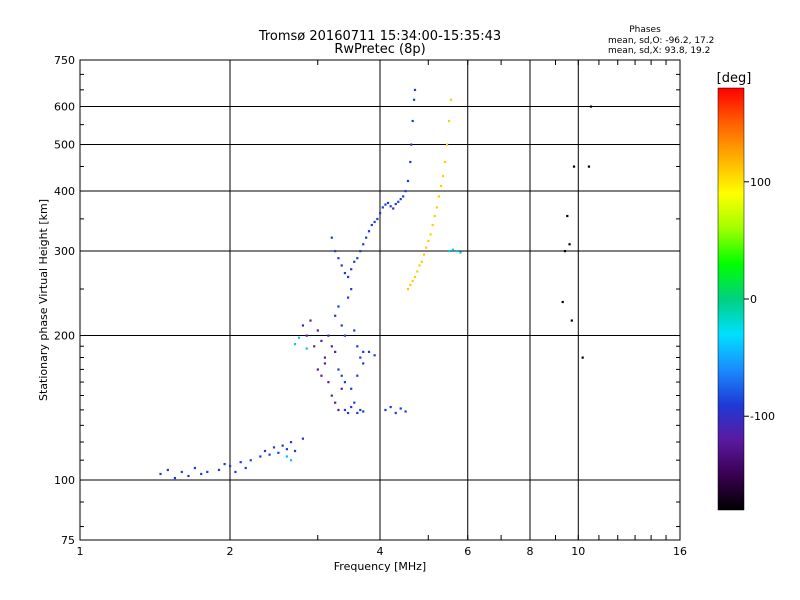  What do you see at coordinates (762, 416) in the screenshot?
I see `colorbar-tick-label: -100` at bounding box center [762, 416].